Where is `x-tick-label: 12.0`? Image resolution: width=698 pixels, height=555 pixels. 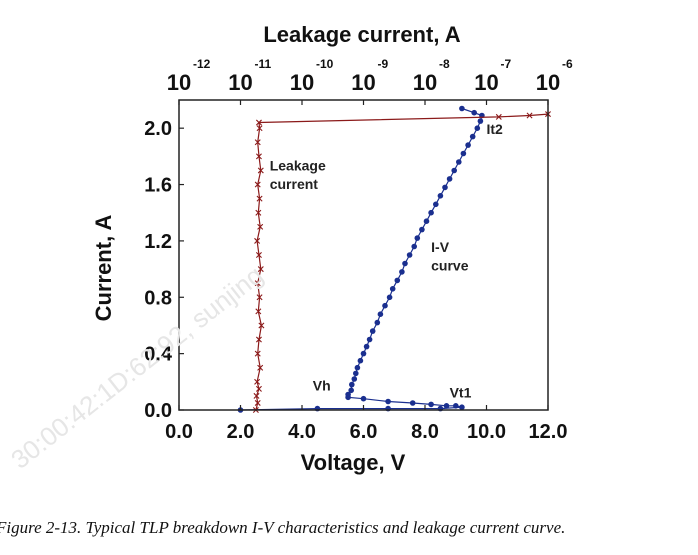 x-tick-label: 12.0 is located at coordinates (548, 432).